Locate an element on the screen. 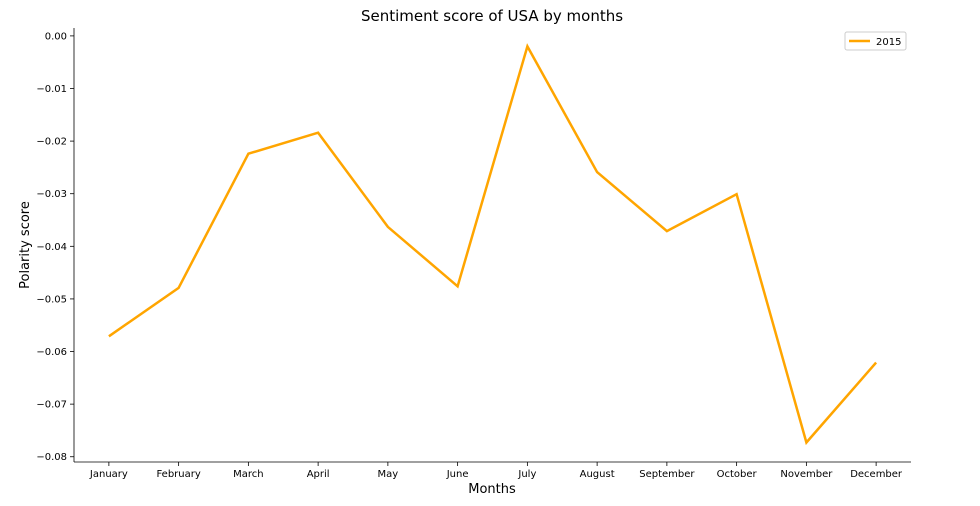  x-tick-label: November is located at coordinates (806, 474).